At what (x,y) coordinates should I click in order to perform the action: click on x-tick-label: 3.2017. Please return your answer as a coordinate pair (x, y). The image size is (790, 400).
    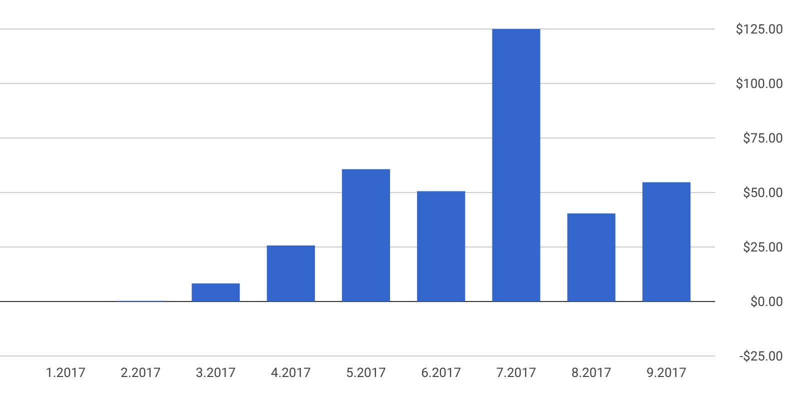
    Looking at the image, I should click on (216, 373).